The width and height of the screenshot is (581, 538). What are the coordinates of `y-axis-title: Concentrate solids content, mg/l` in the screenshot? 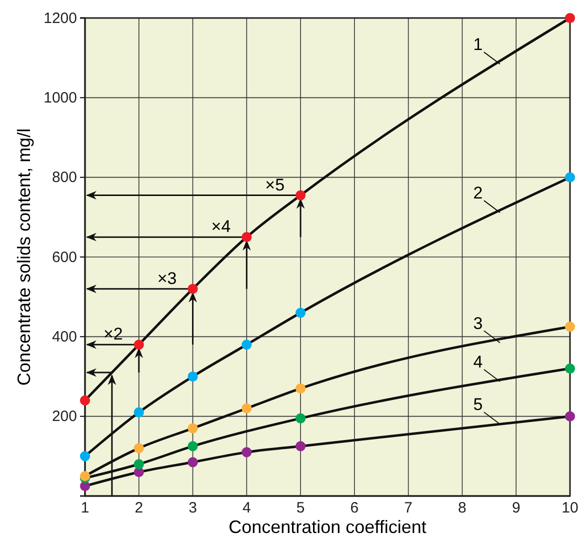 It's located at (24, 257).